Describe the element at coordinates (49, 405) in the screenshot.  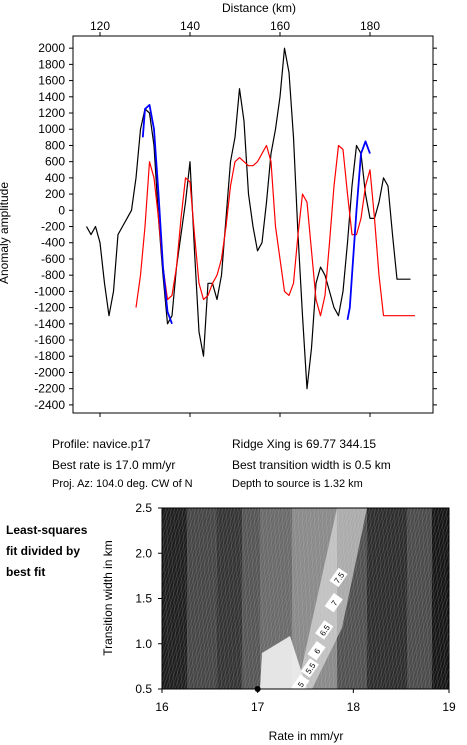
I see `top-y-tick-label: -2400` at that location.